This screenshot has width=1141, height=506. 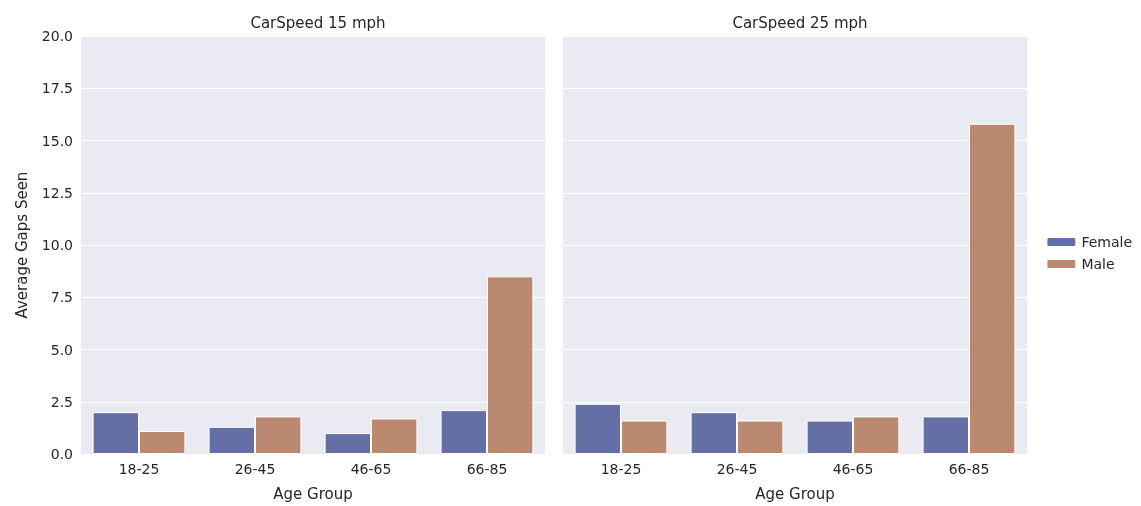 What do you see at coordinates (21, 245) in the screenshot?
I see `y-axis-title: Average Gaps Seen` at bounding box center [21, 245].